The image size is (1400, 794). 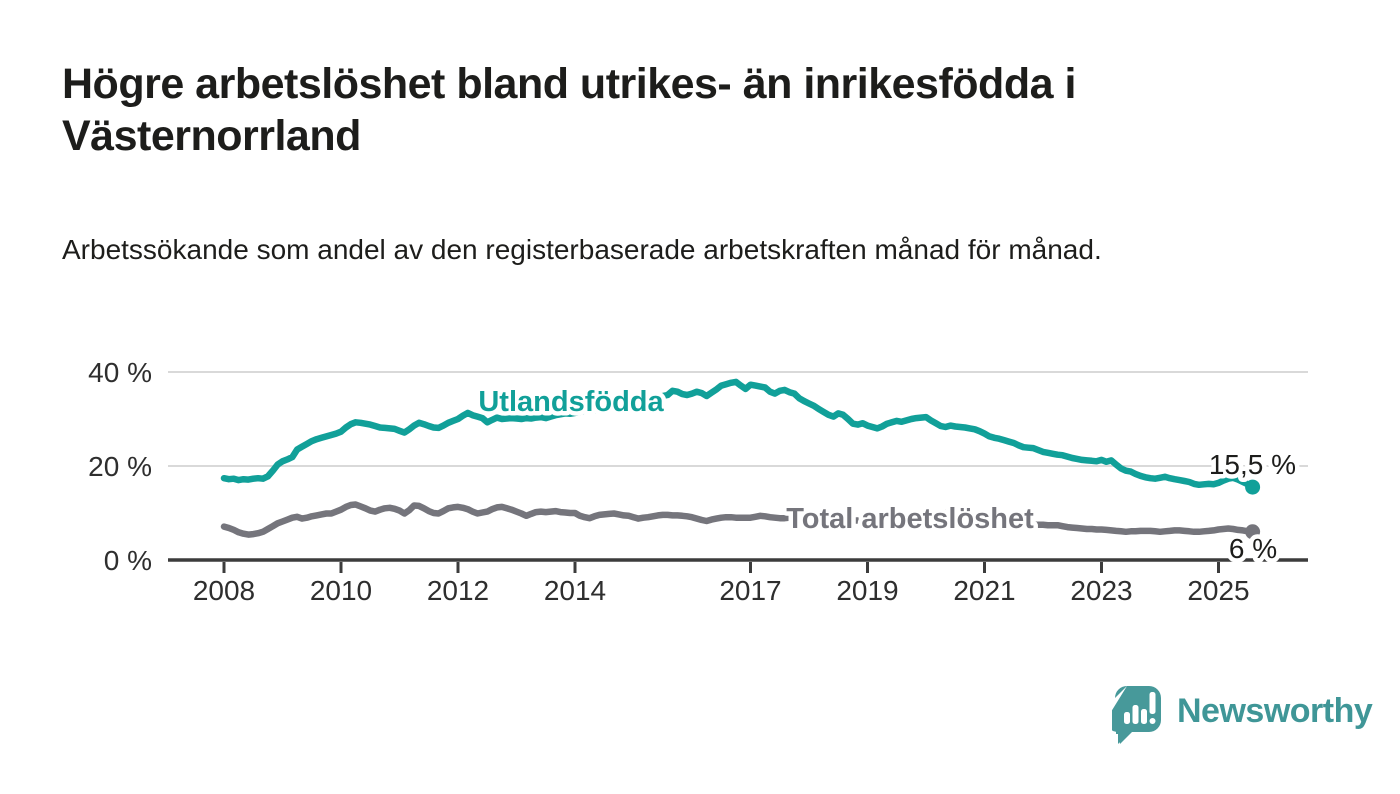 What do you see at coordinates (1101, 590) in the screenshot?
I see `x-tick-label: 2023` at bounding box center [1101, 590].